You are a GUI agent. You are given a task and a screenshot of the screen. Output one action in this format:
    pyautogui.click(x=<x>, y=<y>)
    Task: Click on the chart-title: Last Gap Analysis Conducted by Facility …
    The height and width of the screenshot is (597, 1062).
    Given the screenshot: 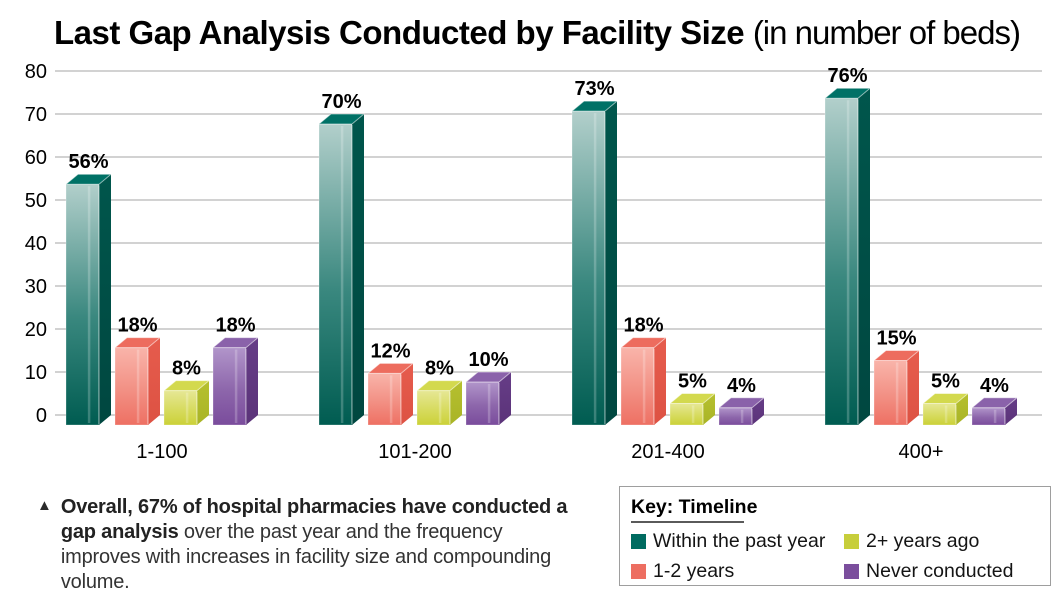 What is the action you would take?
    pyautogui.click(x=537, y=32)
    